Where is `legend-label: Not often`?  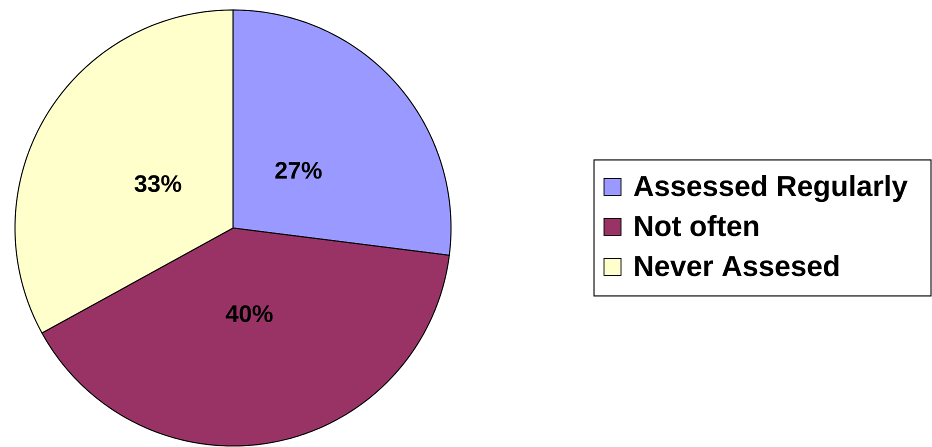 legend-label: Not often is located at coordinates (696, 225).